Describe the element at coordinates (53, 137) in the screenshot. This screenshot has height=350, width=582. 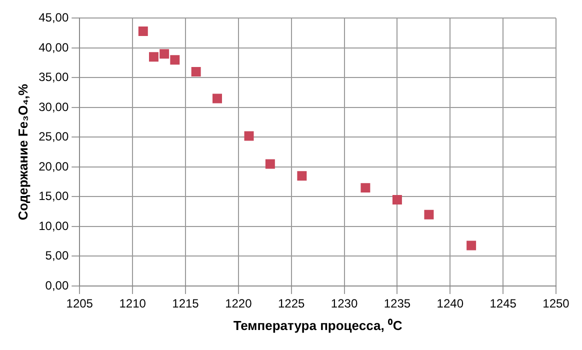
I see `y-tick-label: 25,00` at that location.